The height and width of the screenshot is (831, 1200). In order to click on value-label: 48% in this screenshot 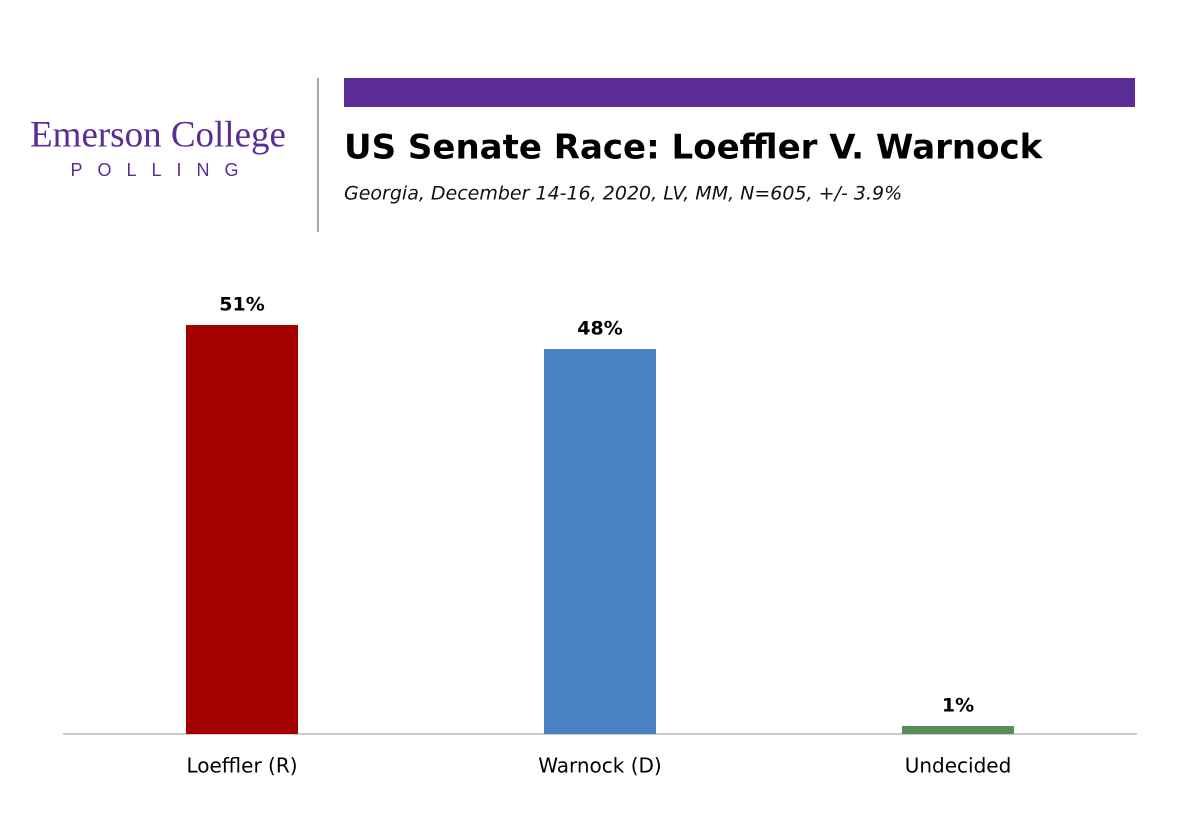, I will do `click(599, 329)`.